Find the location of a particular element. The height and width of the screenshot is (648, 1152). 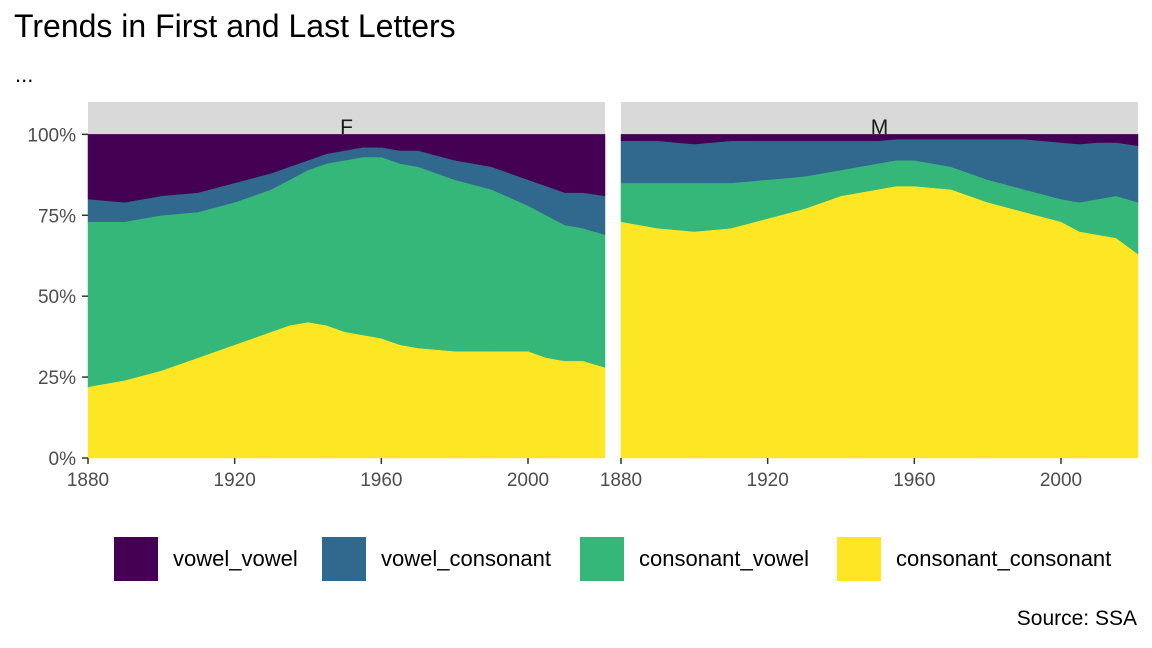

x-tick-label-m-2000: 2000 is located at coordinates (1061, 480).